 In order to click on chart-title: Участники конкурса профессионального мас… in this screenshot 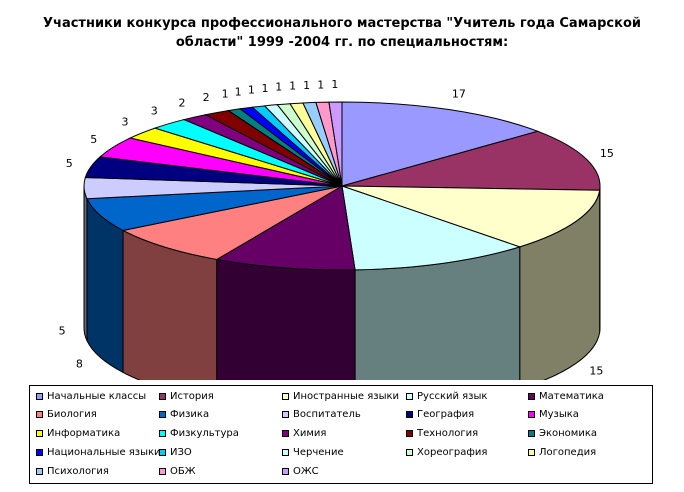, I will do `click(342, 33)`.